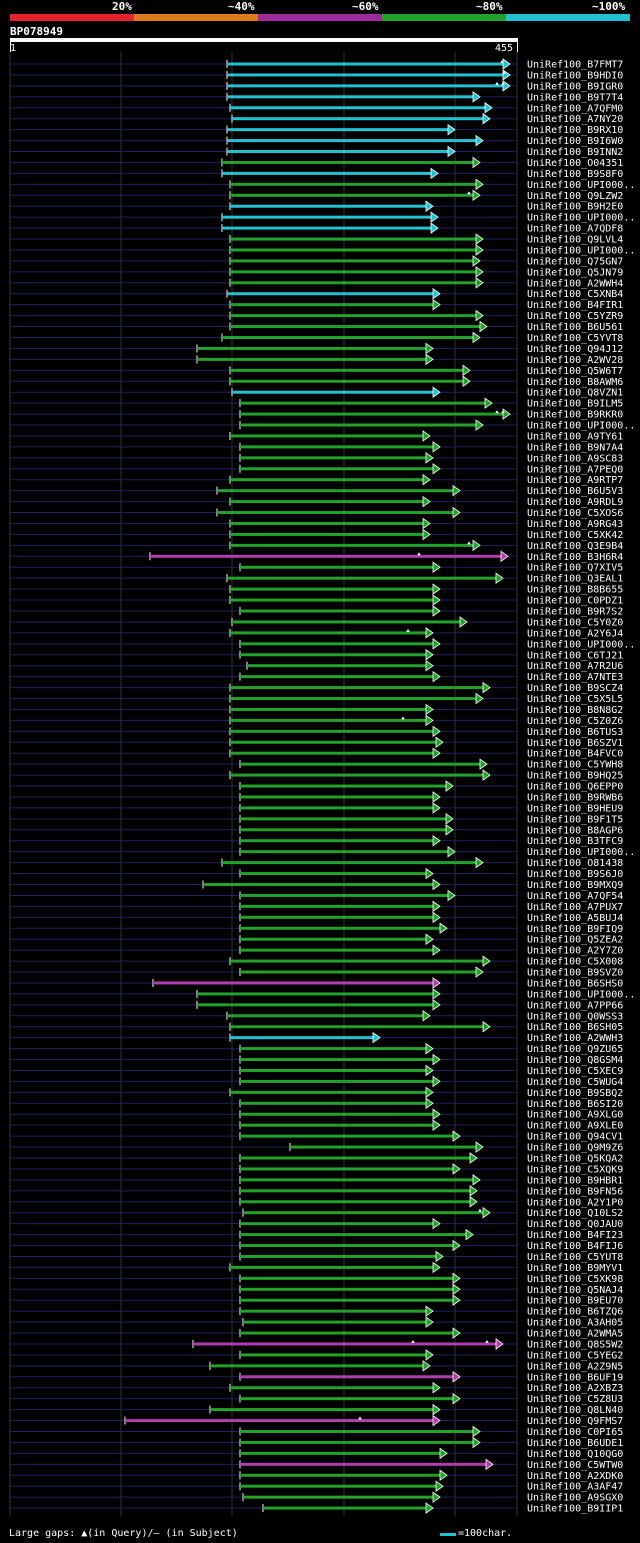 The width and height of the screenshot is (640, 1543). What do you see at coordinates (575, 65) in the screenshot?
I see `hit-label: UniRef100_B7FMT7` at bounding box center [575, 65].